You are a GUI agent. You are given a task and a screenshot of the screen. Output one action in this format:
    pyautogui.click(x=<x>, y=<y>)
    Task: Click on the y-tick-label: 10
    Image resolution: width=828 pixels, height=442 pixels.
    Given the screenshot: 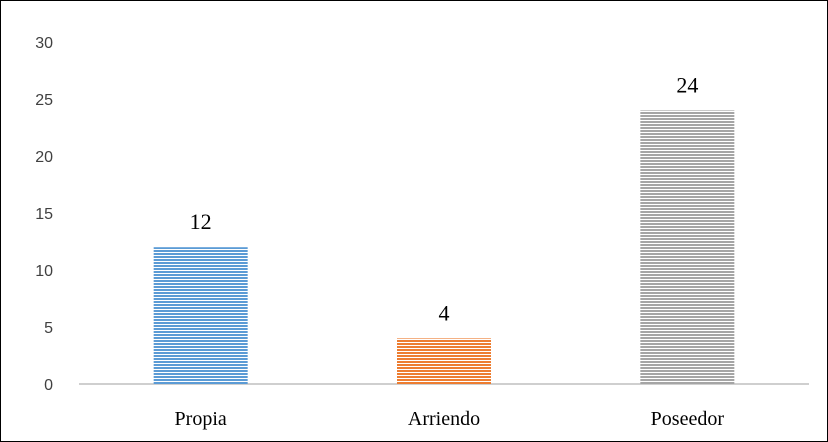 What is the action you would take?
    pyautogui.click(x=44, y=271)
    